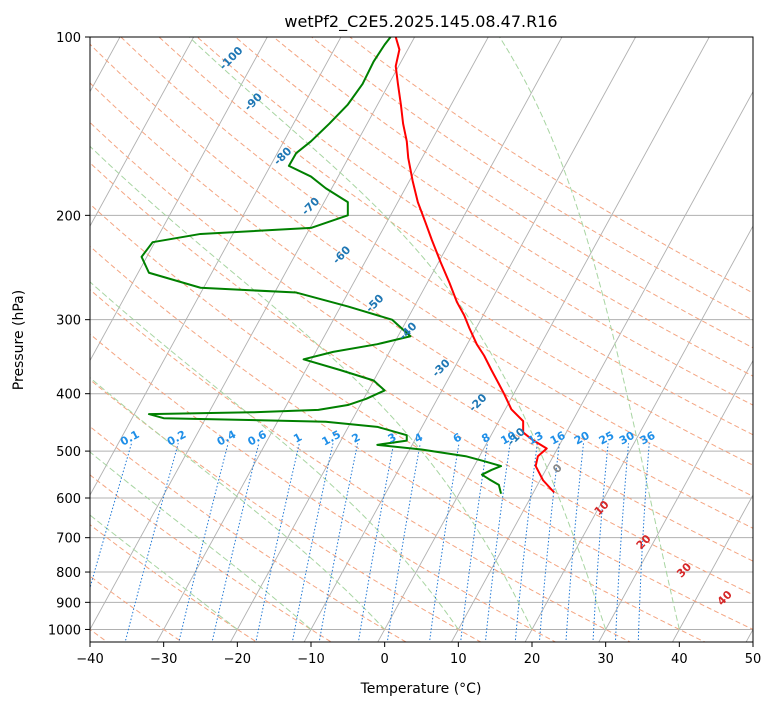 The width and height of the screenshot is (775, 708). What do you see at coordinates (605, 659) in the screenshot?
I see `x-tick-label: 30` at bounding box center [605, 659].